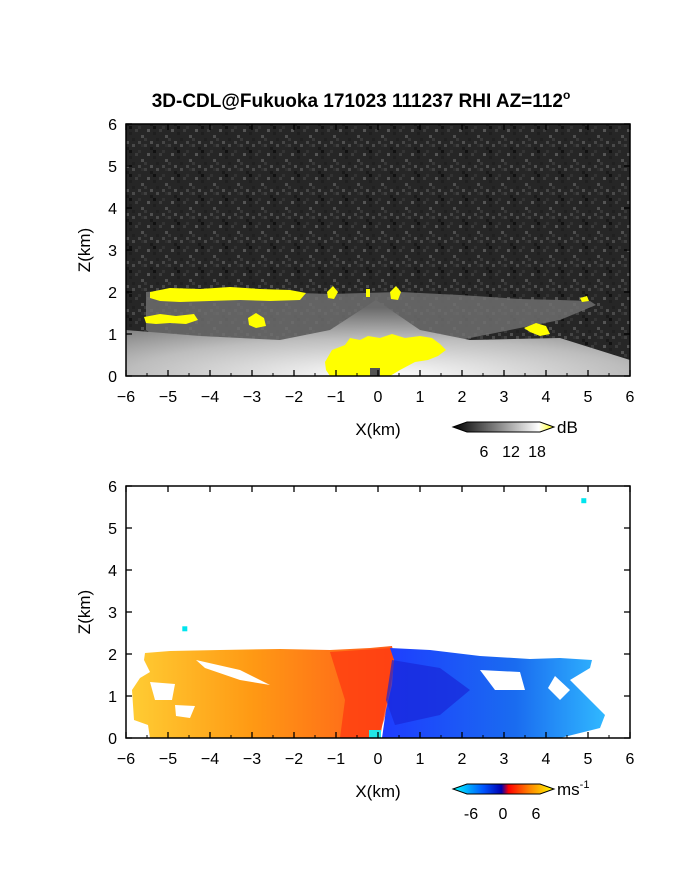 This screenshot has width=680, height=880. Describe the element at coordinates (525, 685) in the screenshot. I see `velocity-negative-gaps` at that location.